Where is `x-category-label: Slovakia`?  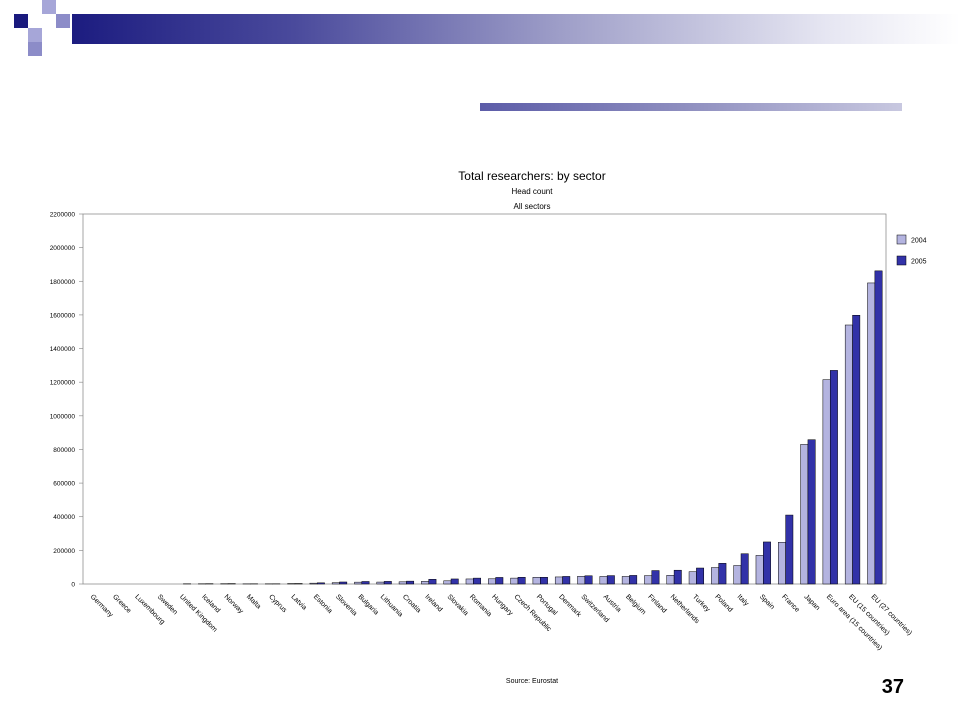
x-category-label: Slovakia is located at coordinates (458, 605).